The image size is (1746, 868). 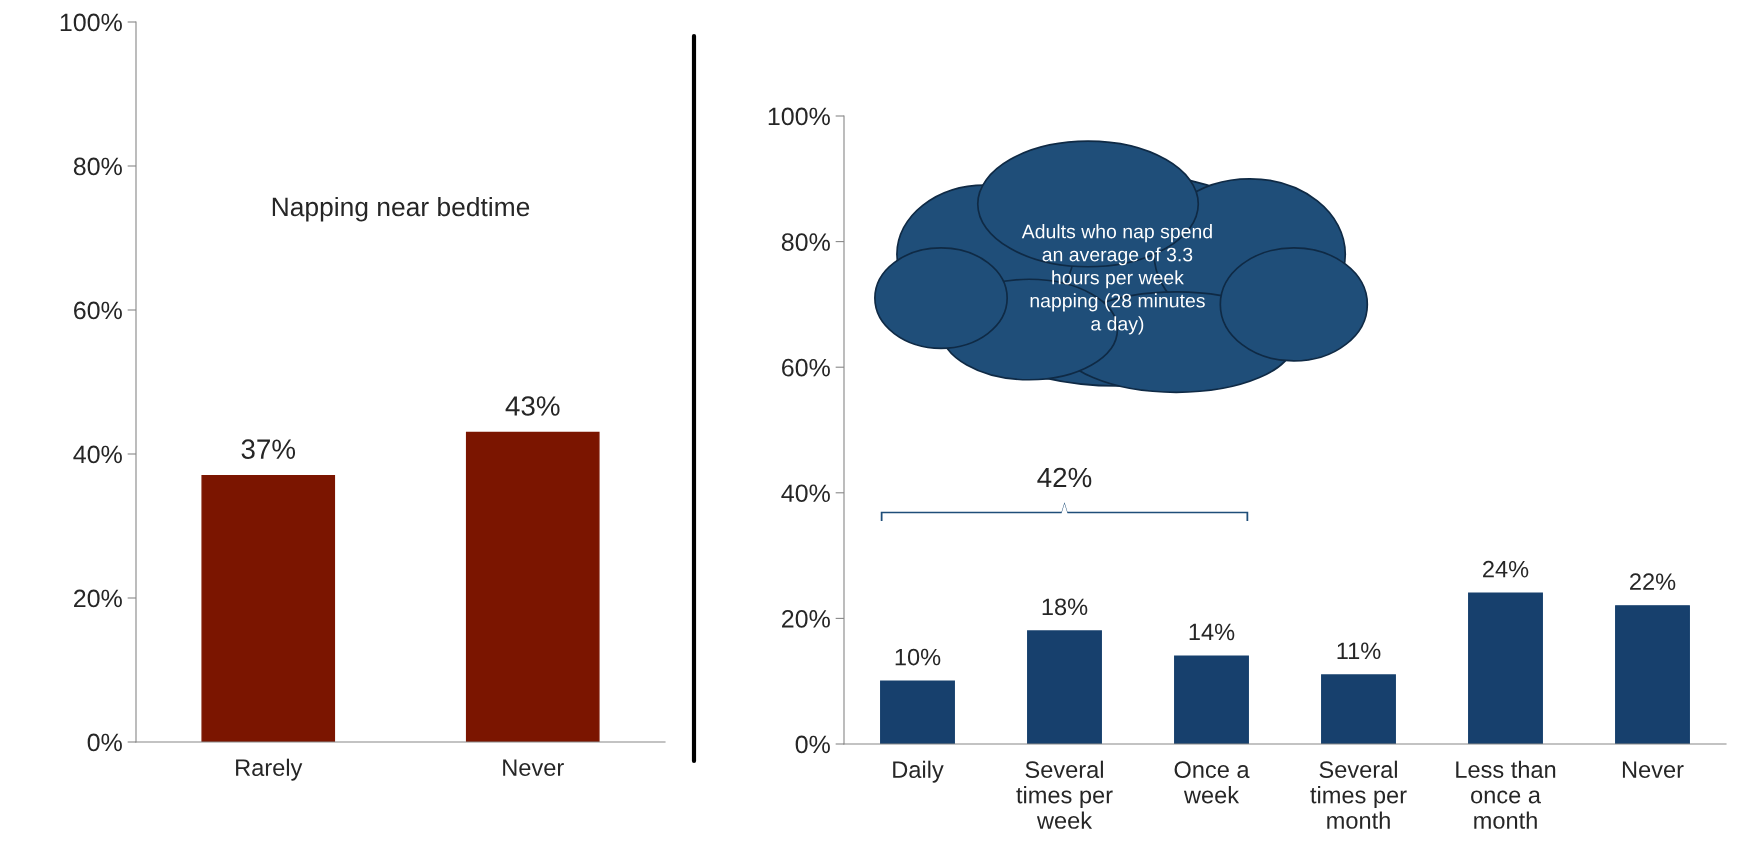 I want to click on x-tick-label: Rarely, so click(x=269, y=769).